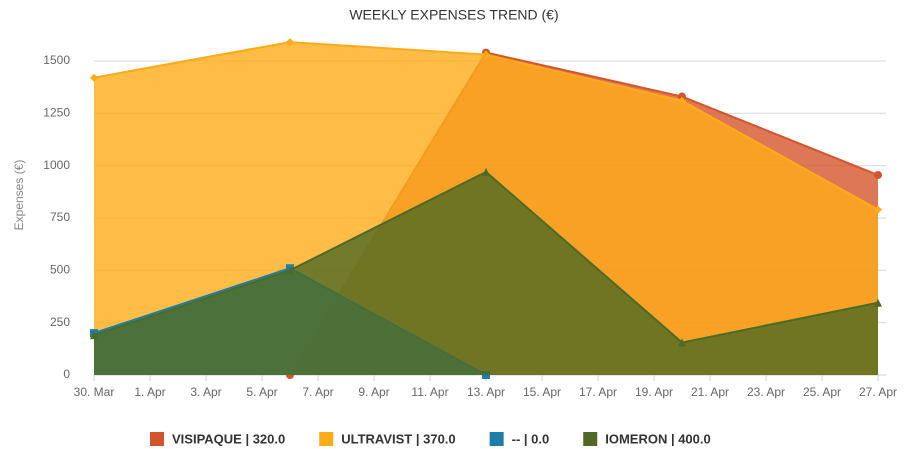 Image resolution: width=909 pixels, height=449 pixels. I want to click on y-tick-label: 750, so click(60, 217).